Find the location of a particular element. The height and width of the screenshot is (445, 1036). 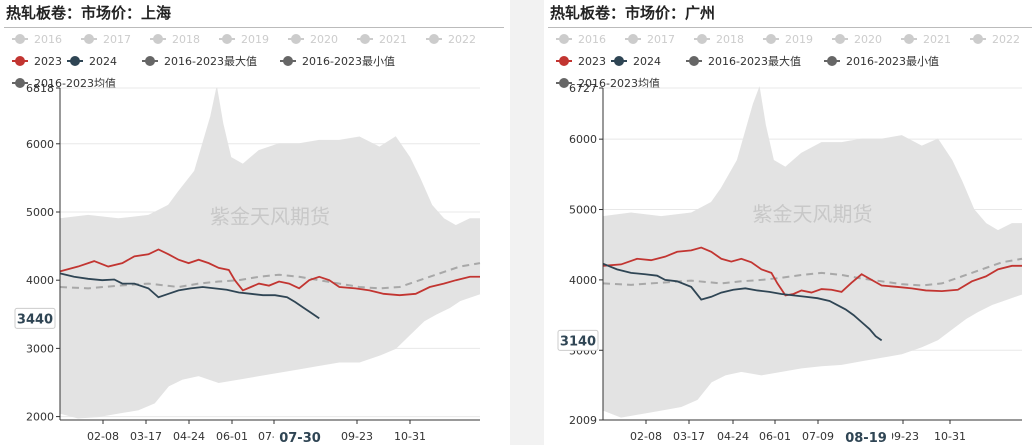

legend-label: 2016-2023最大值 is located at coordinates (210, 61).